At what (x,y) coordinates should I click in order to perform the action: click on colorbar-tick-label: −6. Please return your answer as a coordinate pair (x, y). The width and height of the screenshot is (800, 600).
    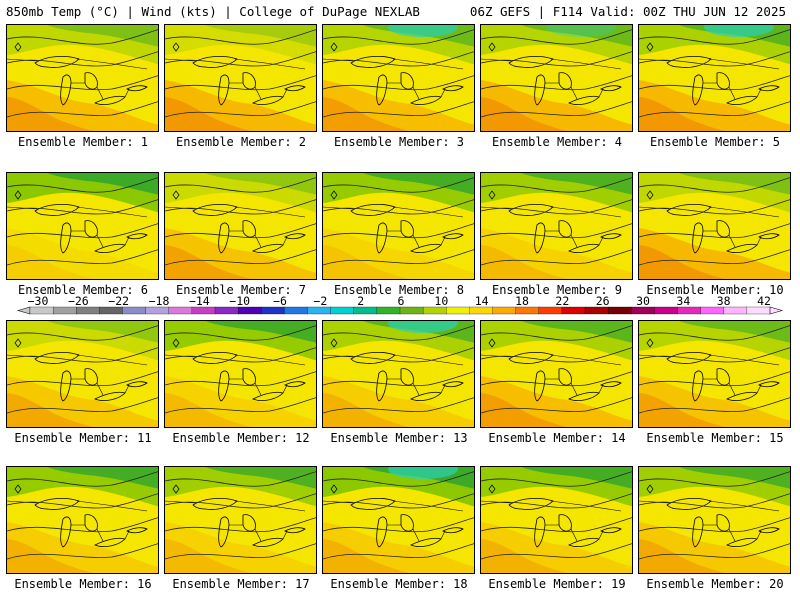
    Looking at the image, I should click on (280, 302).